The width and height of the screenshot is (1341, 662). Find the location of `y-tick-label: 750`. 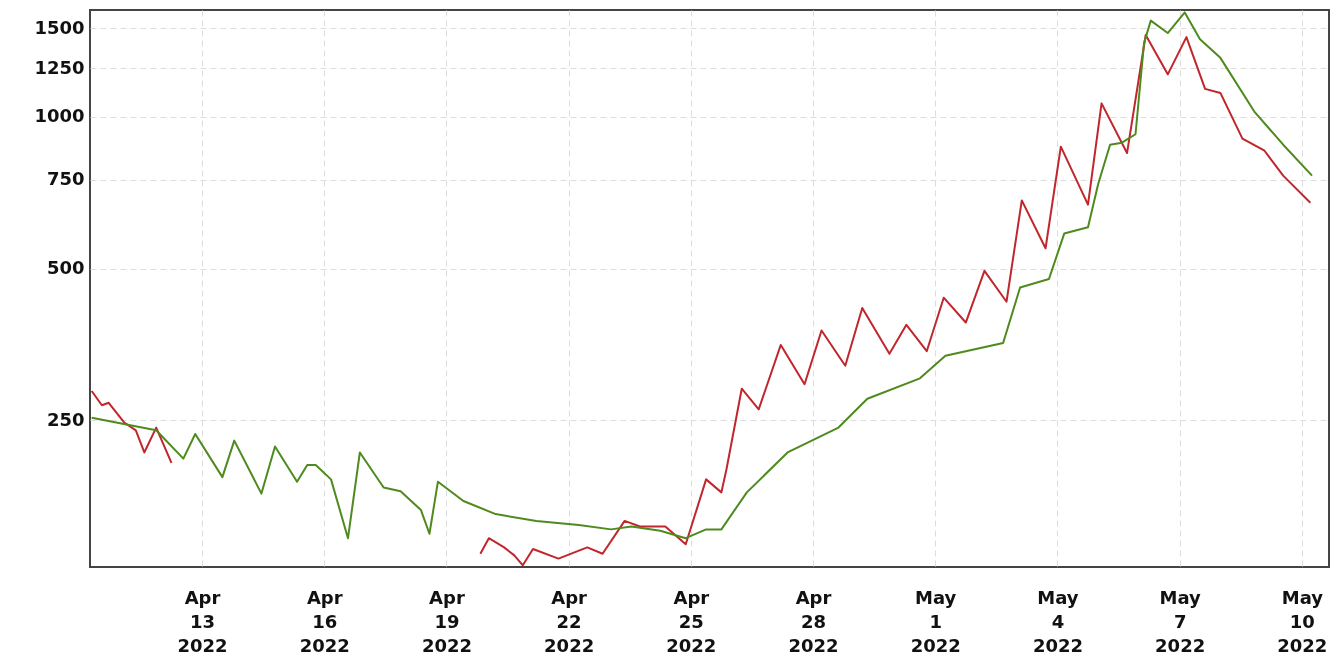

y-tick-label: 750 is located at coordinates (65, 179).